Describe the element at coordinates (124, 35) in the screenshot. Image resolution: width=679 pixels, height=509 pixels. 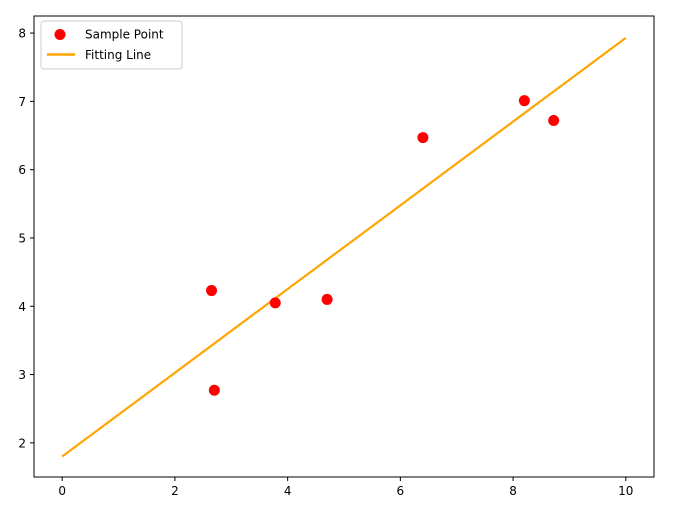
I see `legend-label-sample-point: Sample Point` at that location.